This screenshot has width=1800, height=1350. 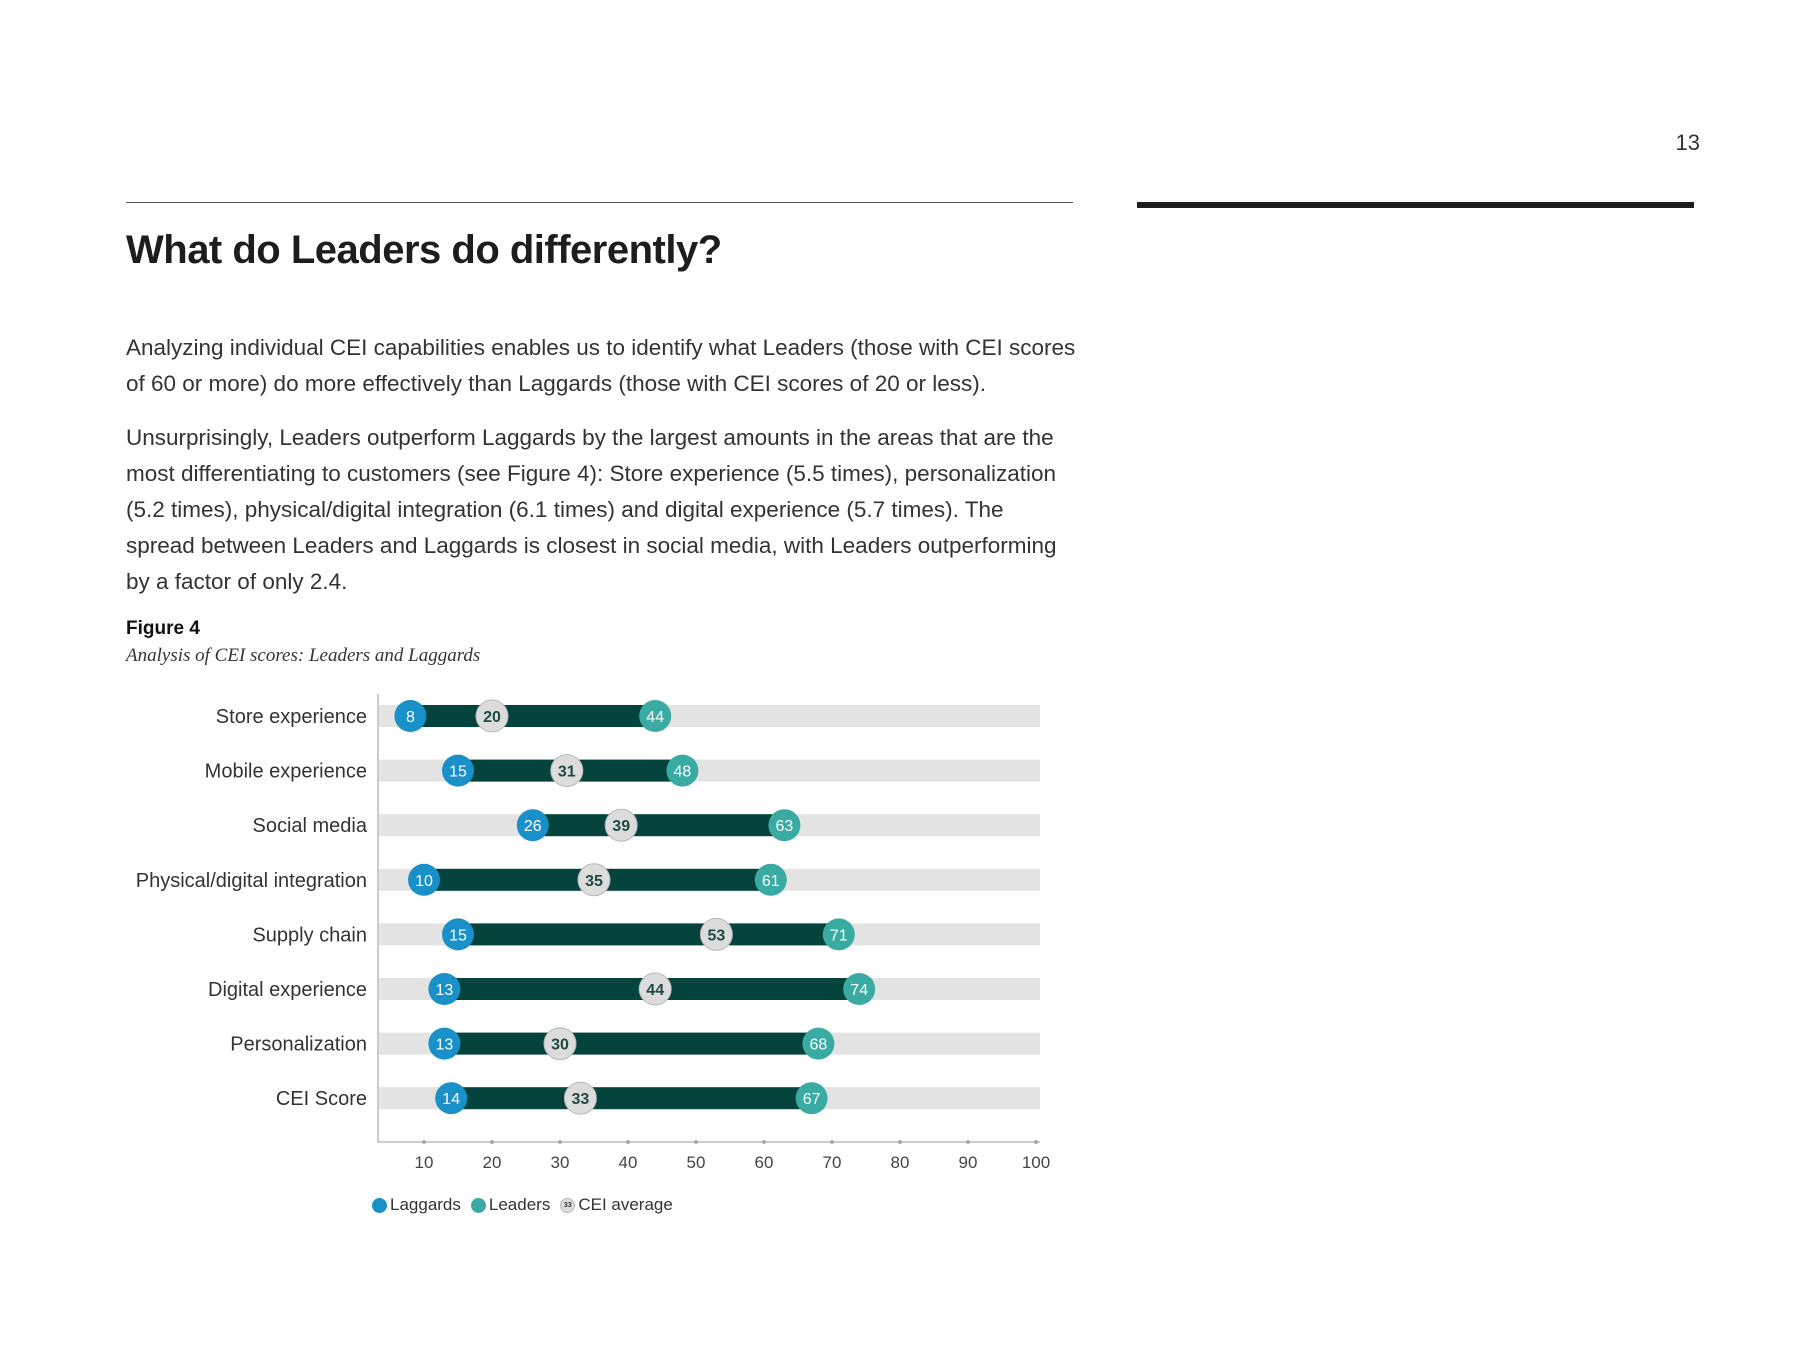 What do you see at coordinates (298, 1045) in the screenshot?
I see `category-label: Personalization` at bounding box center [298, 1045].